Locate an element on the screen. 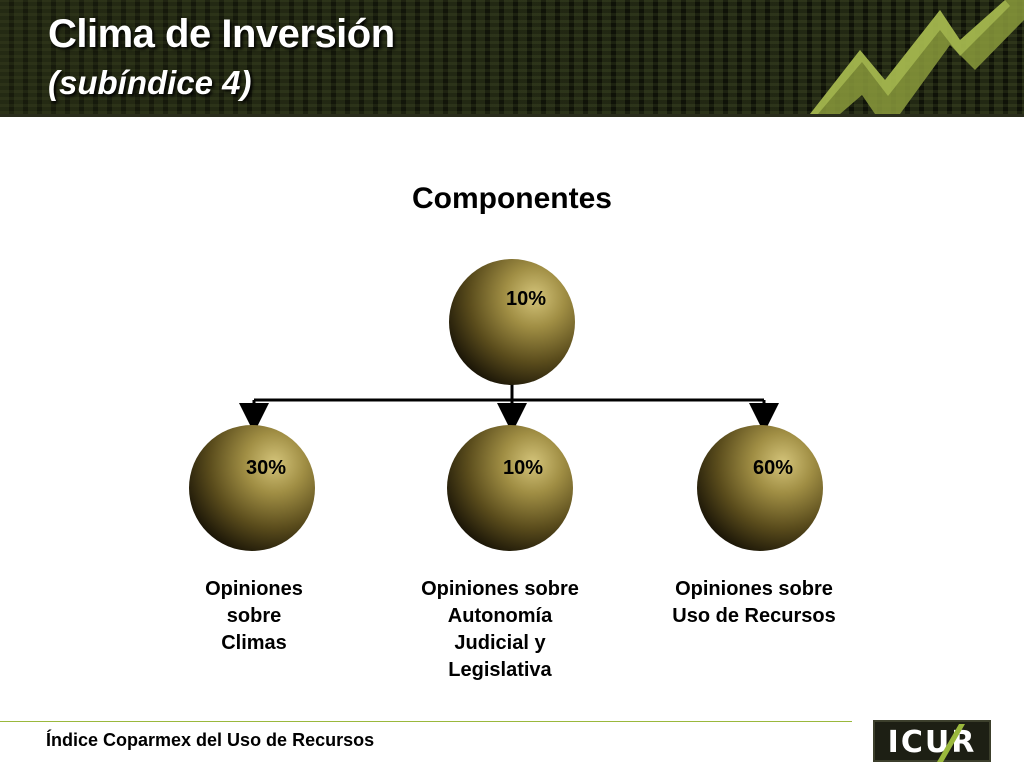 The image size is (1024, 768). child-3-label: Opiniones sobre Uso de Recursos is located at coordinates (754, 602).